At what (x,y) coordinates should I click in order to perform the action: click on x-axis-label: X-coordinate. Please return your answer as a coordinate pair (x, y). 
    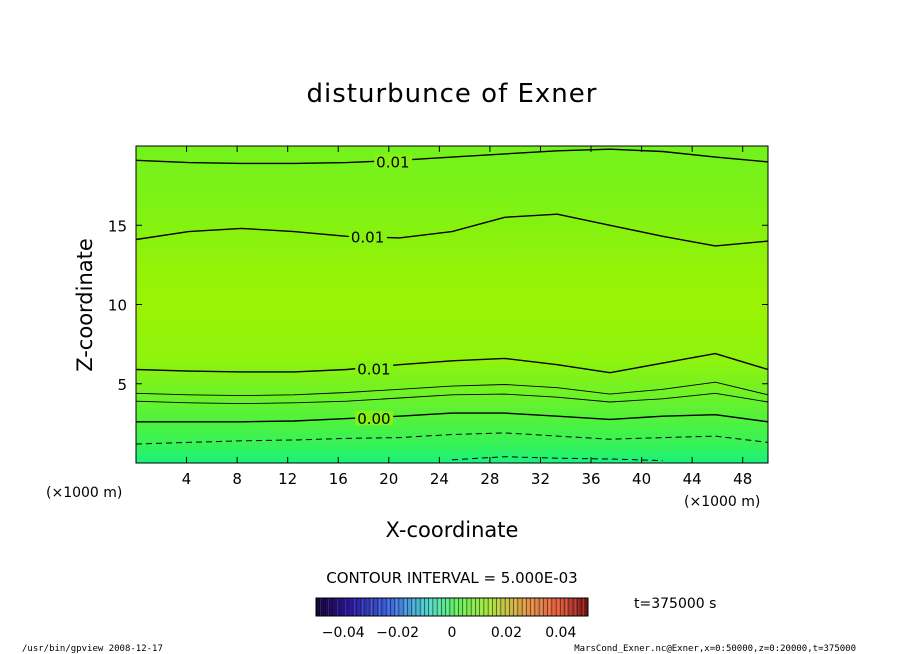
    Looking at the image, I should click on (452, 530).